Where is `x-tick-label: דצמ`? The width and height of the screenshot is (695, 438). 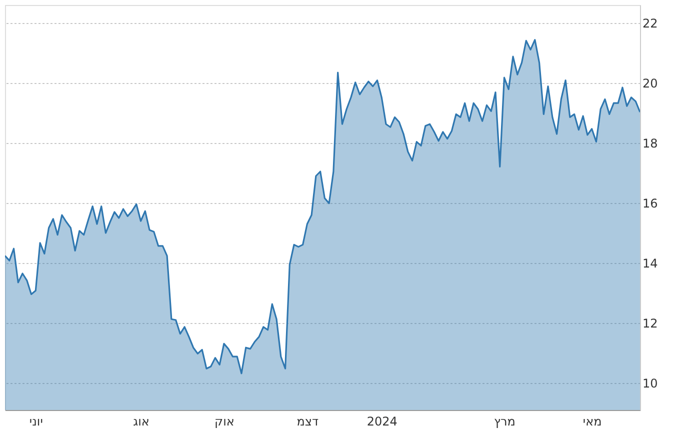 x-tick-label: דצמ is located at coordinates (308, 421).